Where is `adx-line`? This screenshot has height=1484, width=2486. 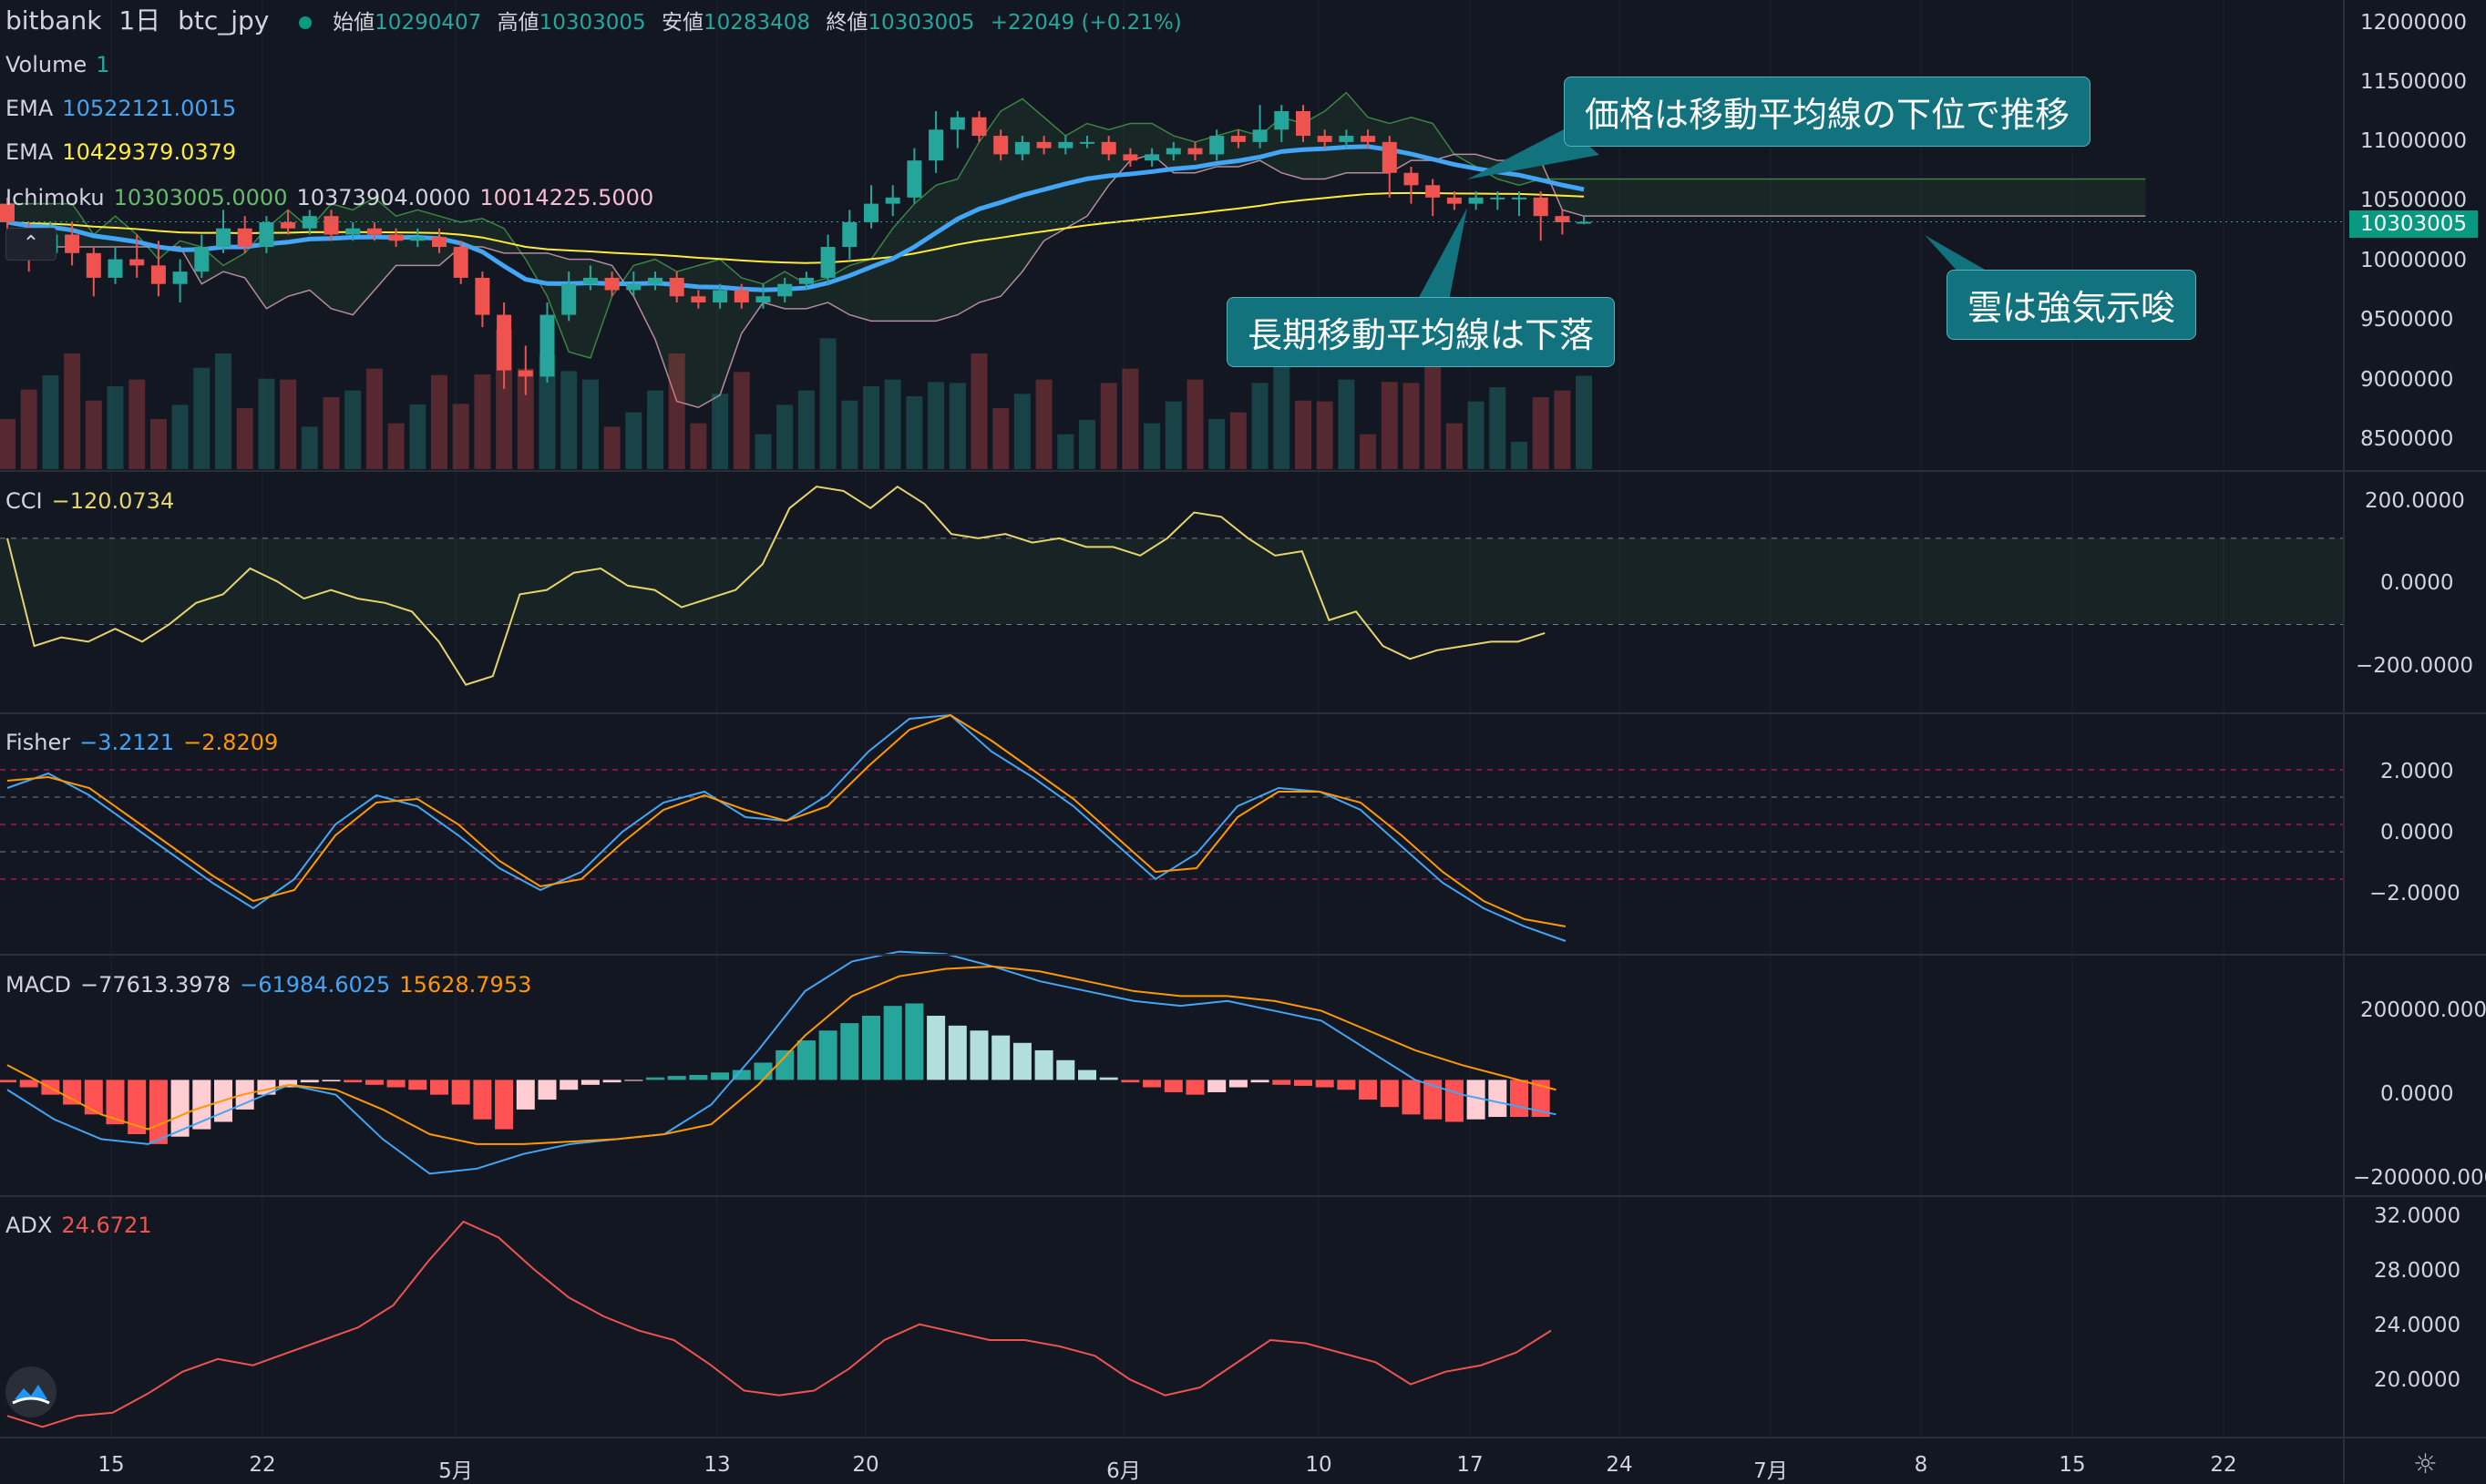 adx-line is located at coordinates (779, 1324).